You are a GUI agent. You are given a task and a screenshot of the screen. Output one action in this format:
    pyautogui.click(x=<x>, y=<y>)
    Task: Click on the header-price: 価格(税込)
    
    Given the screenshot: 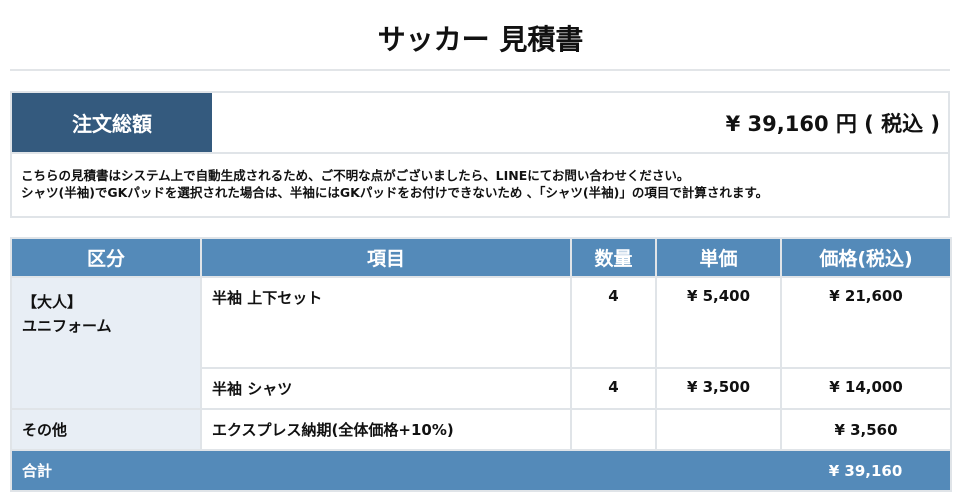 What is the action you would take?
    pyautogui.click(x=866, y=257)
    